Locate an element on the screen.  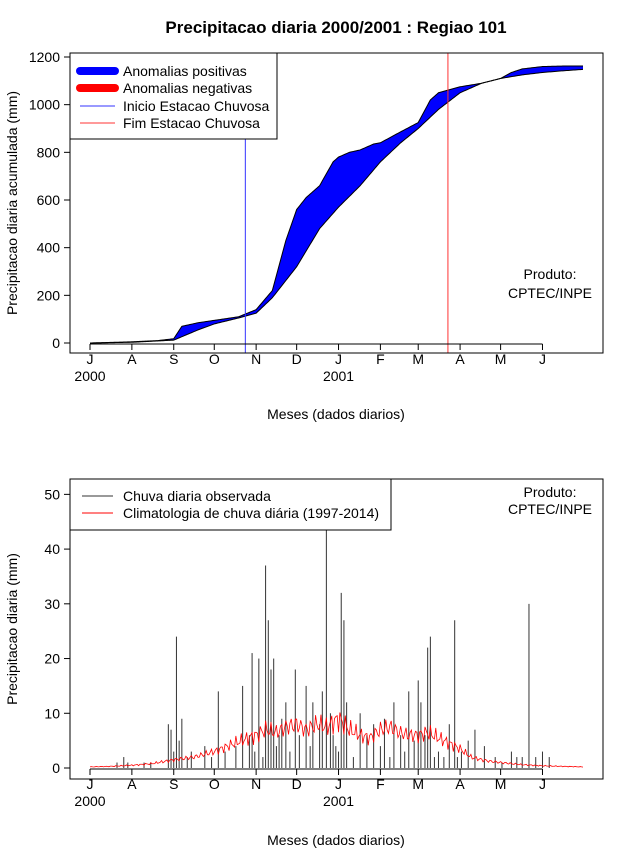
legend-box is located at coordinates (230, 504).